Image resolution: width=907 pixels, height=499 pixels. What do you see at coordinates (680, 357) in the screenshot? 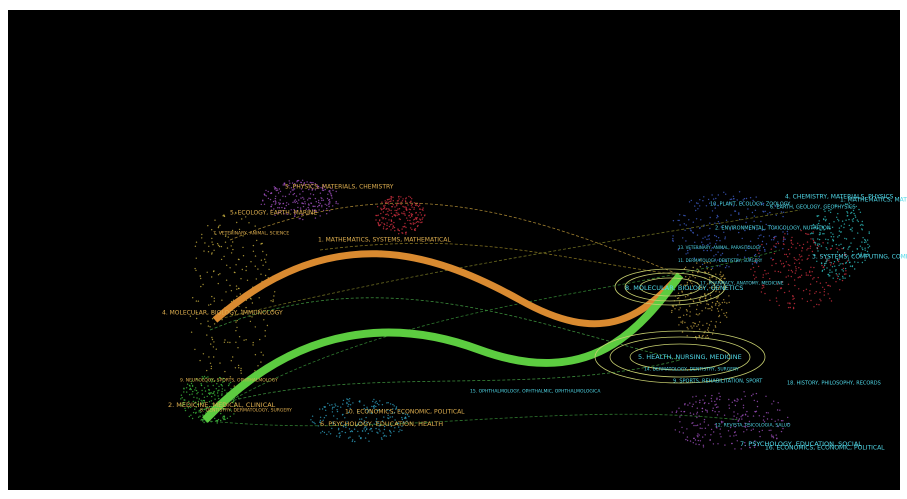
I see `ring` at bounding box center [680, 357].